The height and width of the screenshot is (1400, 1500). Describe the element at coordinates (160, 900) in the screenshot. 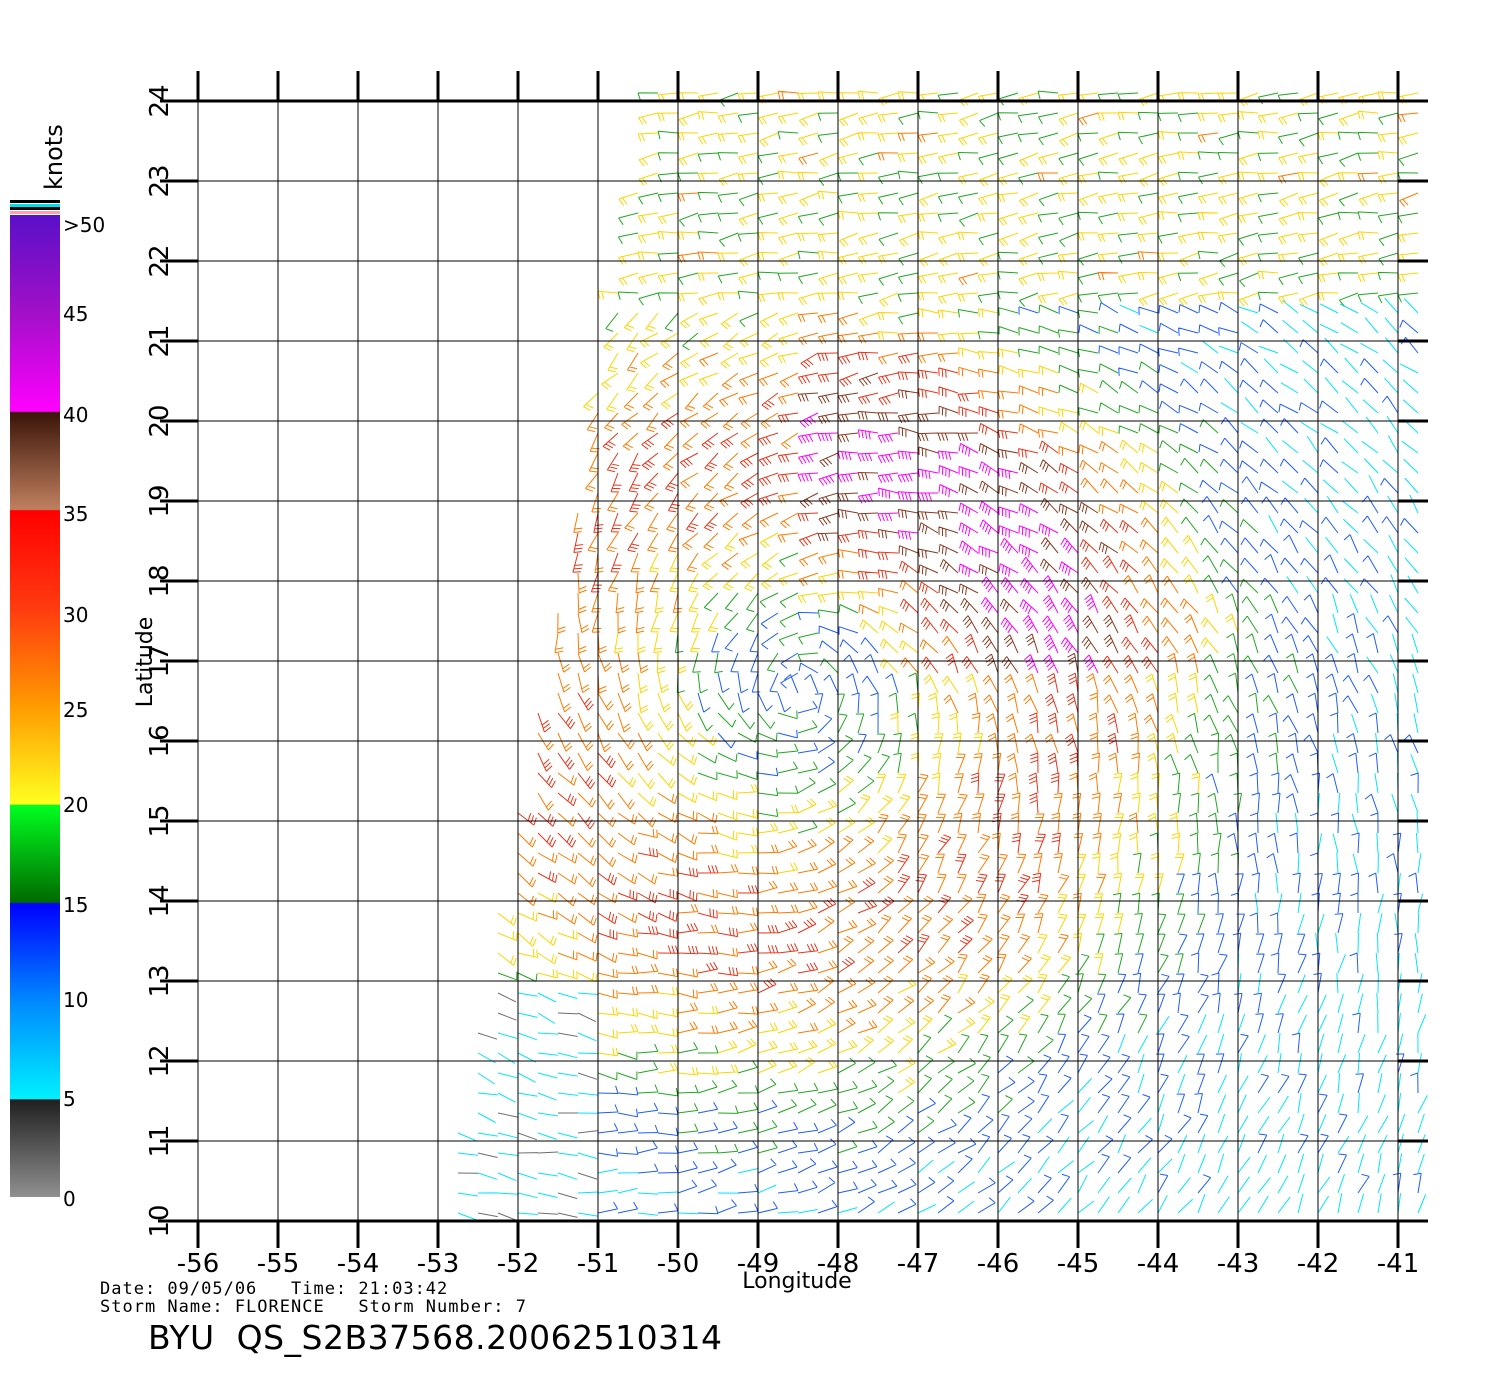

I see `latitude-tick-label: 14` at that location.